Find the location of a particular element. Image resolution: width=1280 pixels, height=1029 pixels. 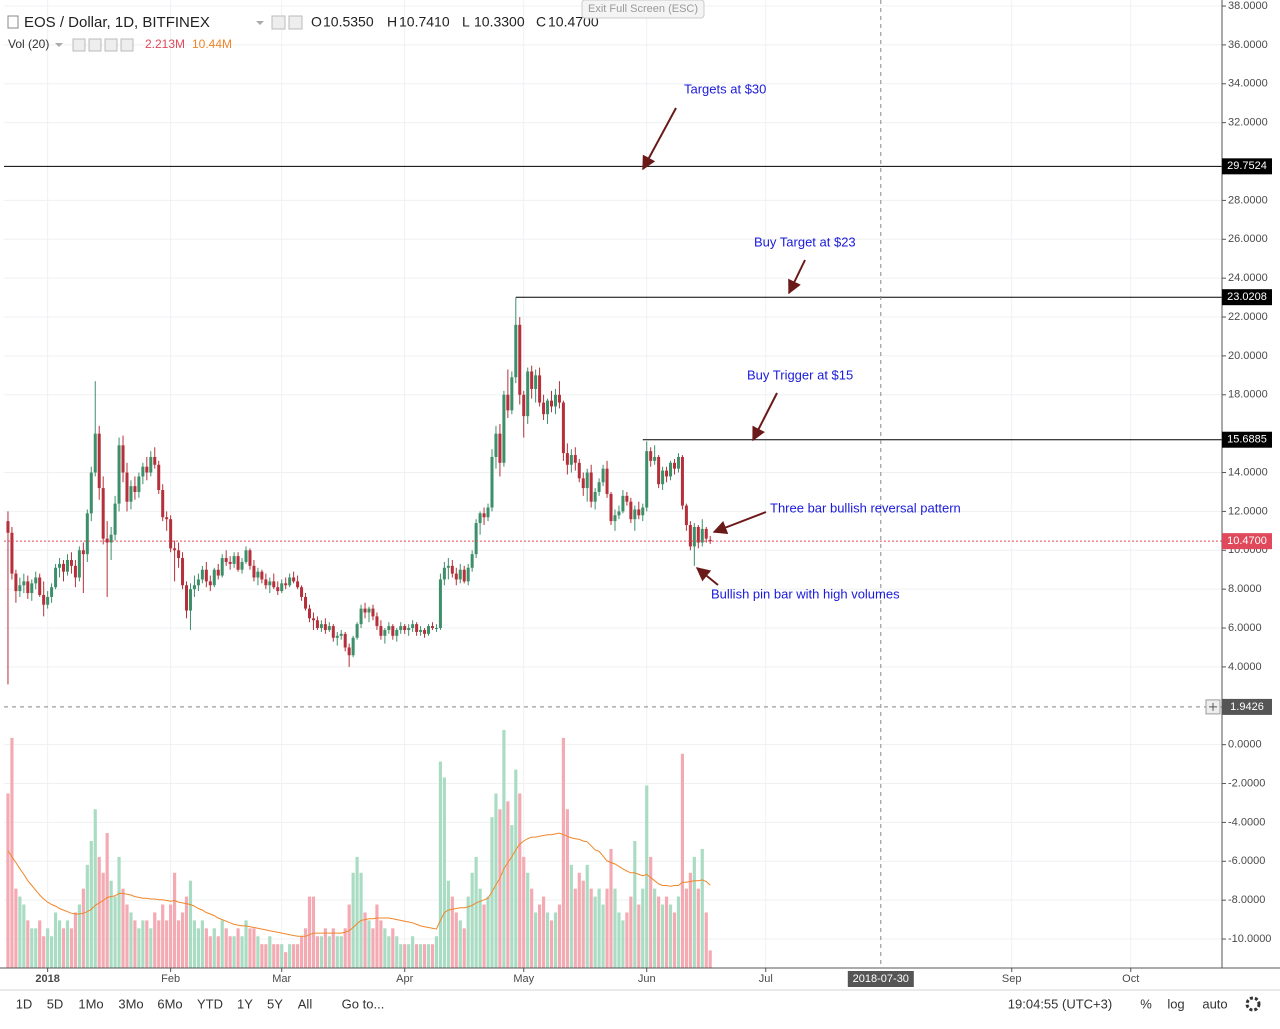

level-label: 23.0208 is located at coordinates (1247, 297).